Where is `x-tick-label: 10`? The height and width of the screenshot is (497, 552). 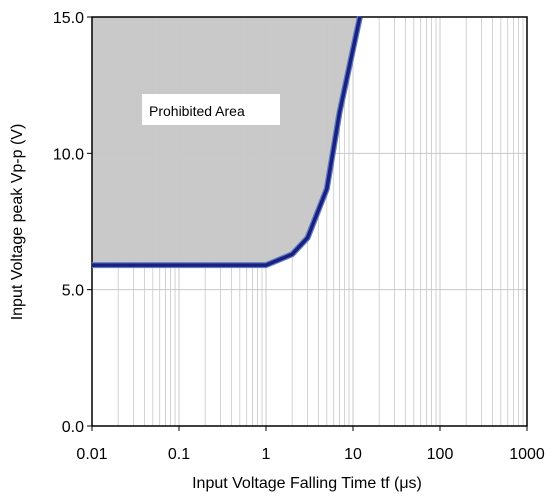
x-tick-label: 10 is located at coordinates (353, 454).